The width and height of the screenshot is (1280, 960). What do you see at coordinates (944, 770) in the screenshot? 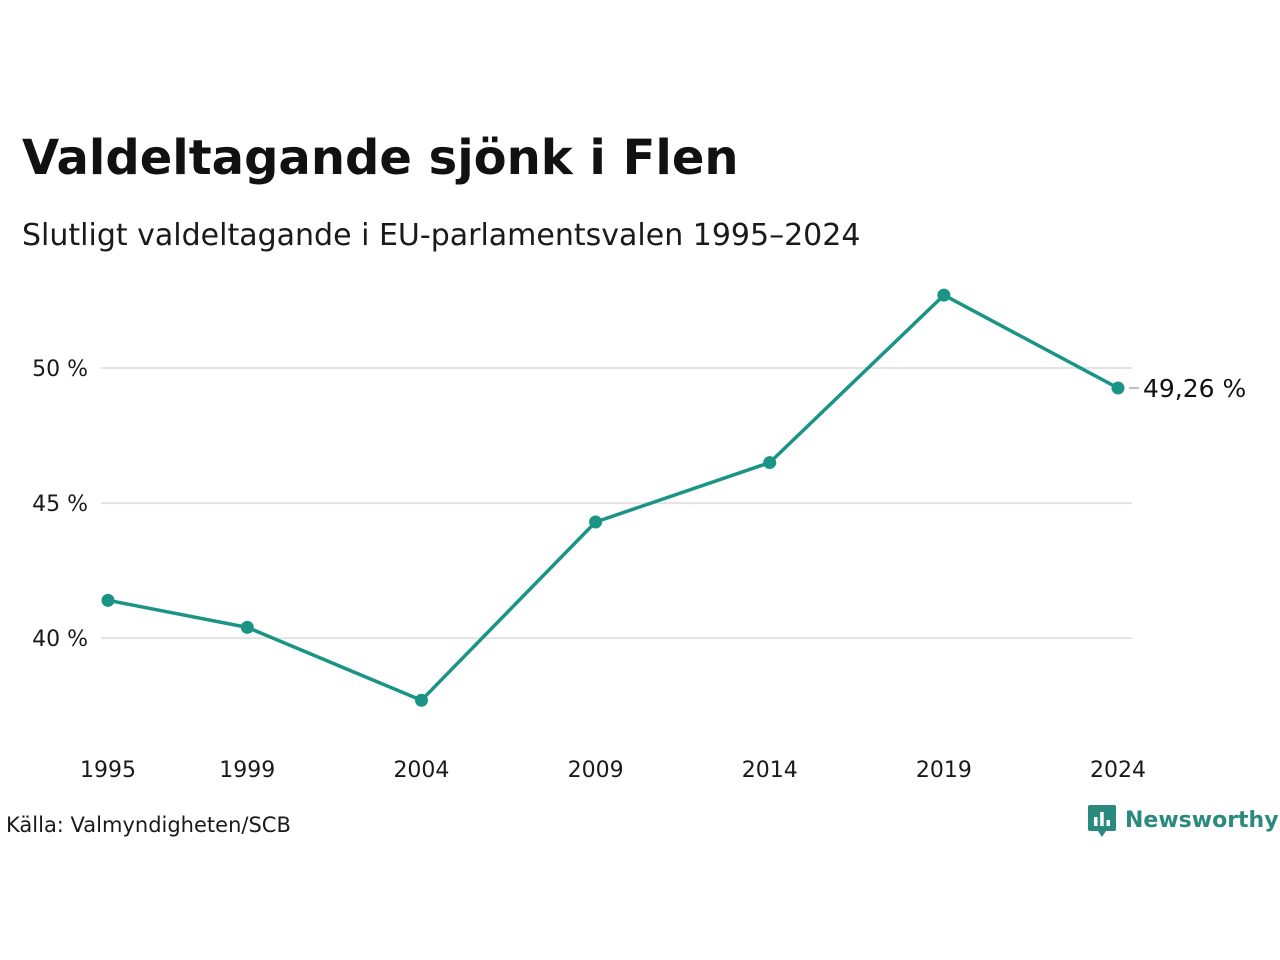
I see `x-tick-label: 2019` at bounding box center [944, 770].